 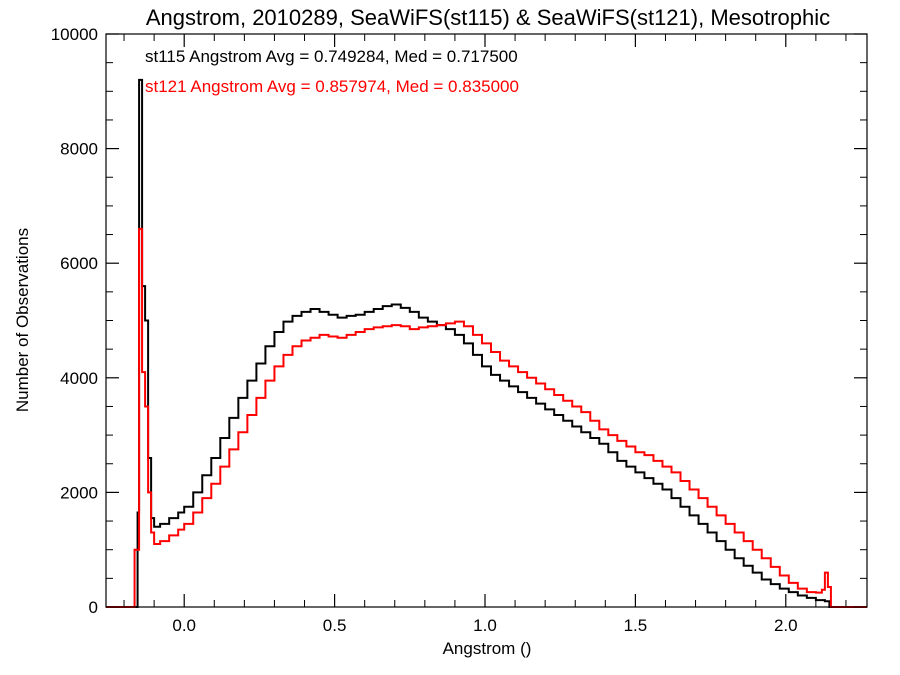 What do you see at coordinates (184, 625) in the screenshot?
I see `x-tick-label: 0.0` at bounding box center [184, 625].